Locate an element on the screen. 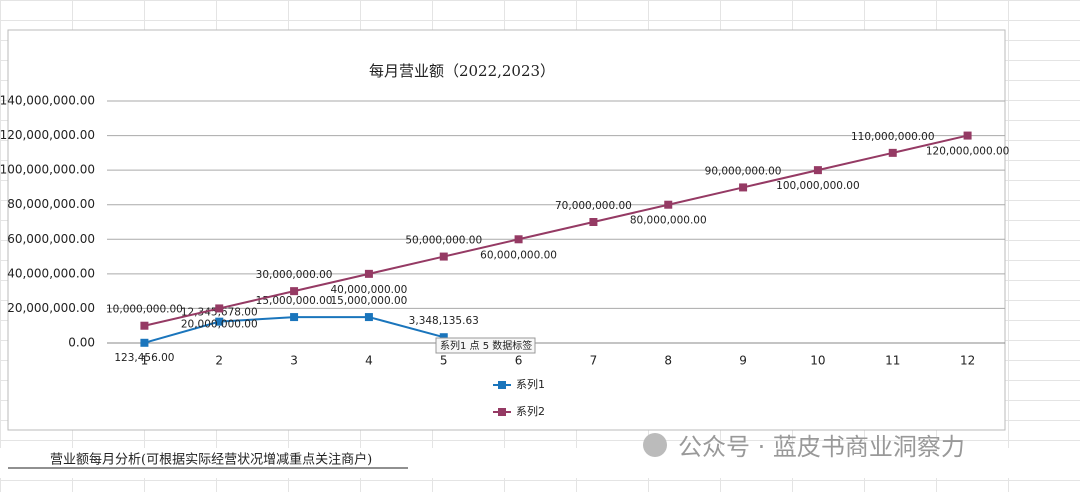 The image size is (1080, 492). x-tick-label: 10 is located at coordinates (817, 361).